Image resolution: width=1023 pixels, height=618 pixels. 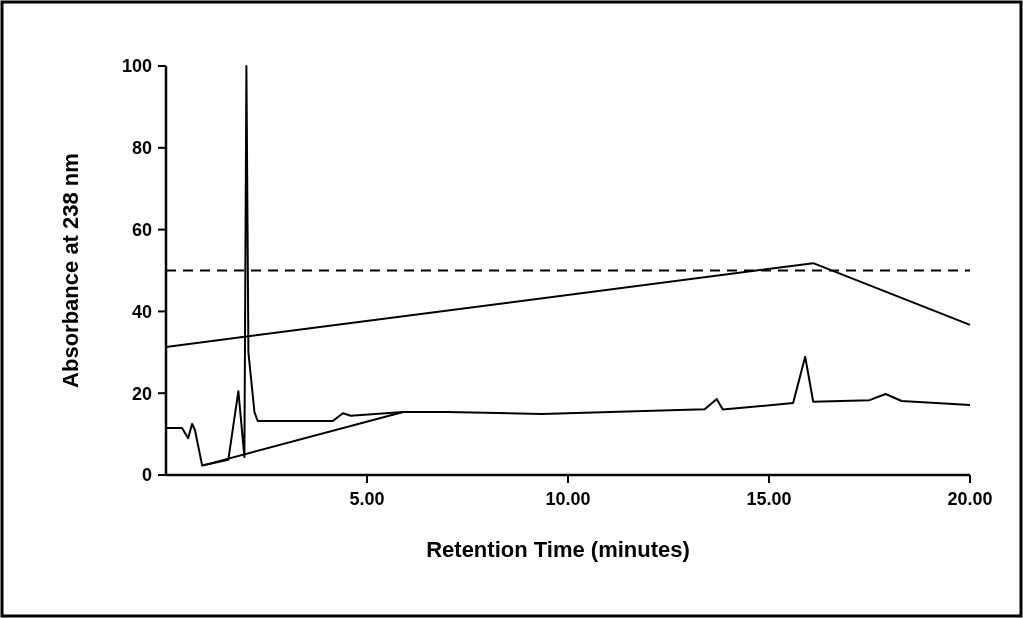 I want to click on x-tick-label: 10.00, so click(x=568, y=499).